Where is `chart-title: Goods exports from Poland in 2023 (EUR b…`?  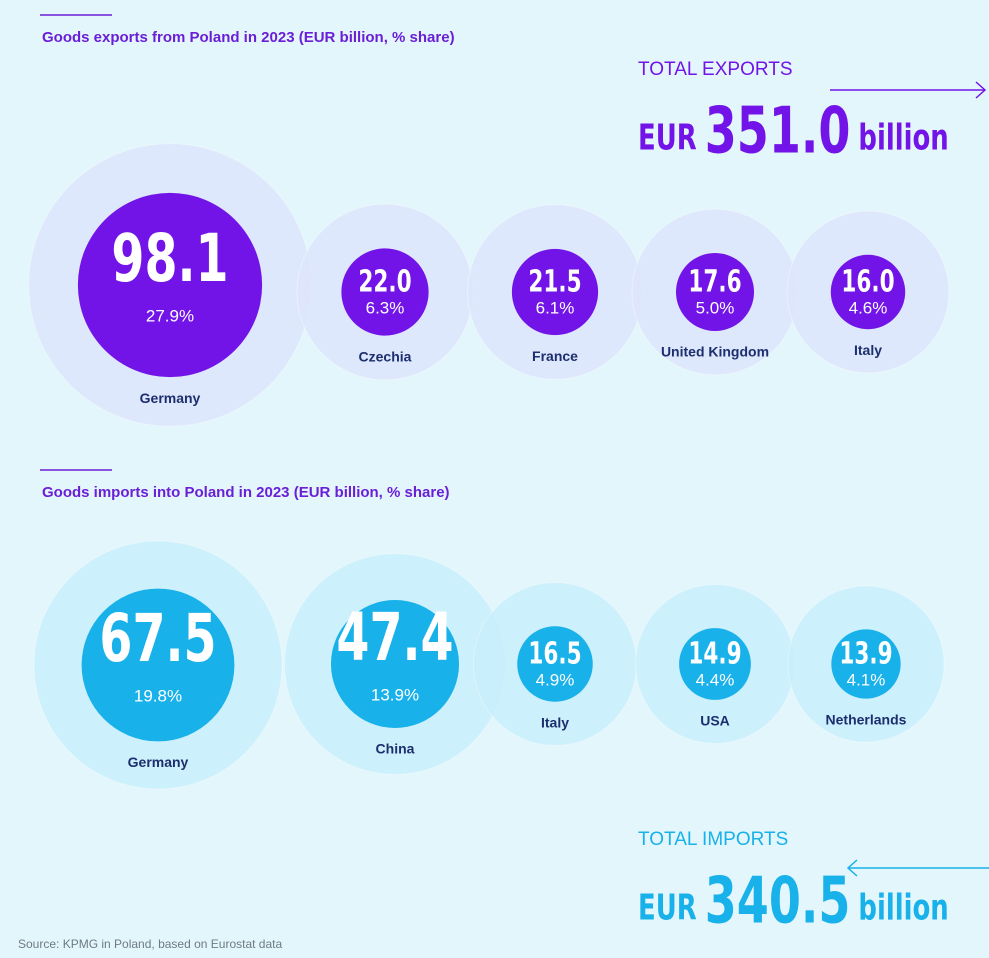 chart-title: Goods exports from Poland in 2023 (EUR b… is located at coordinates (248, 37).